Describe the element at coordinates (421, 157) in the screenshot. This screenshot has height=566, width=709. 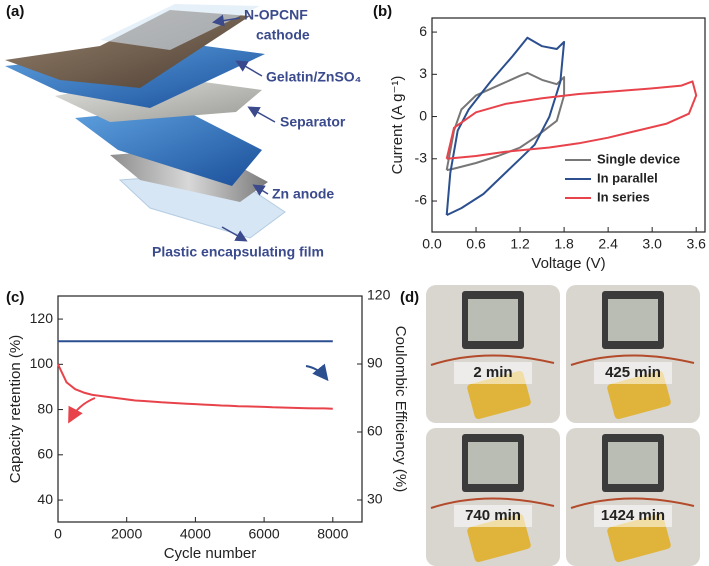
I see `y-tick-label: -3` at that location.